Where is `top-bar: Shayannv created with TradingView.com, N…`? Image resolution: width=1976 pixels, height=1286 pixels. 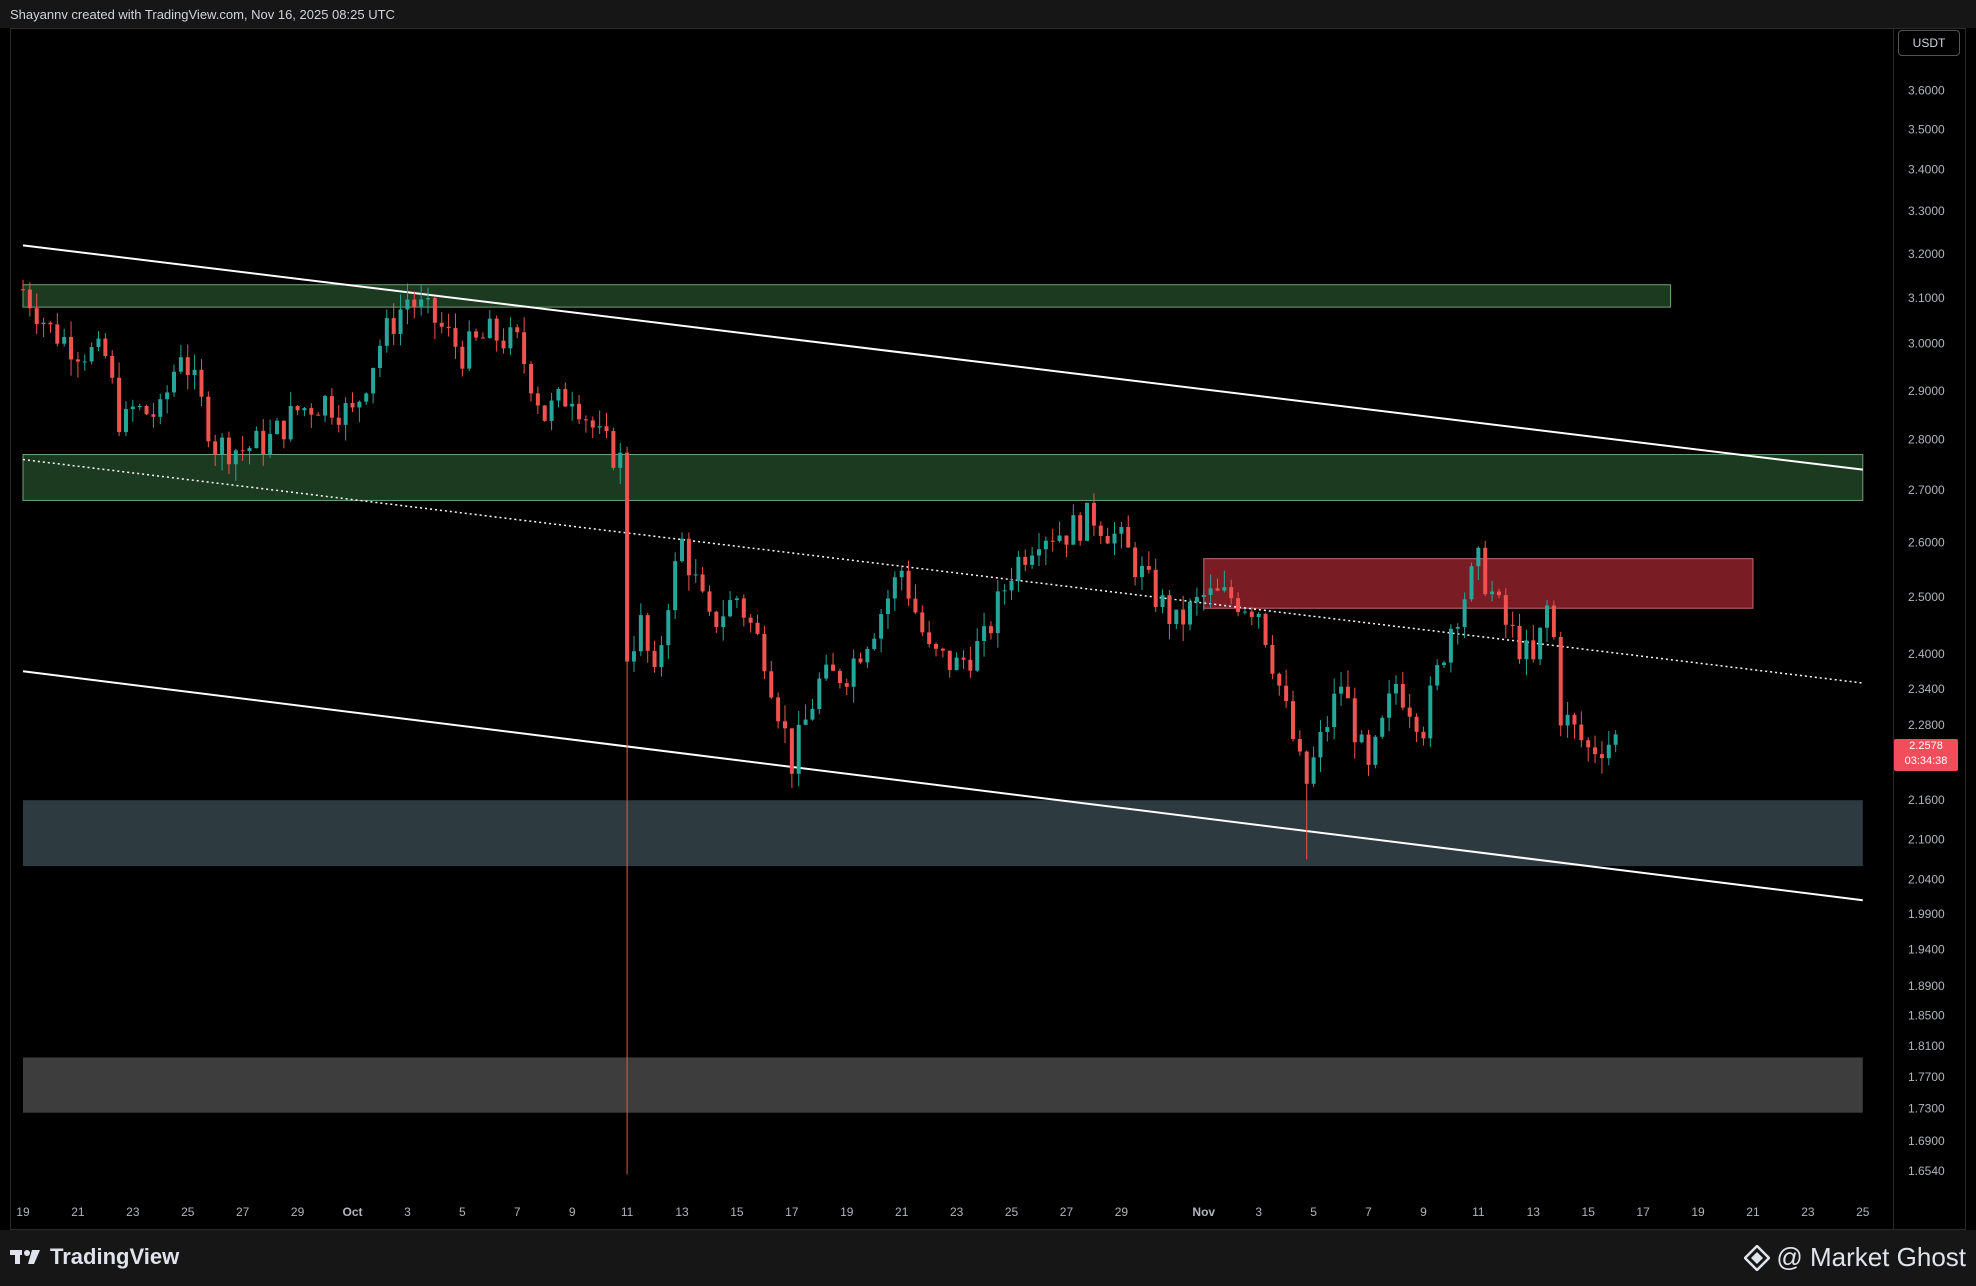
top-bar: Shayannv created with TradingView.com, N… is located at coordinates (988, 14).